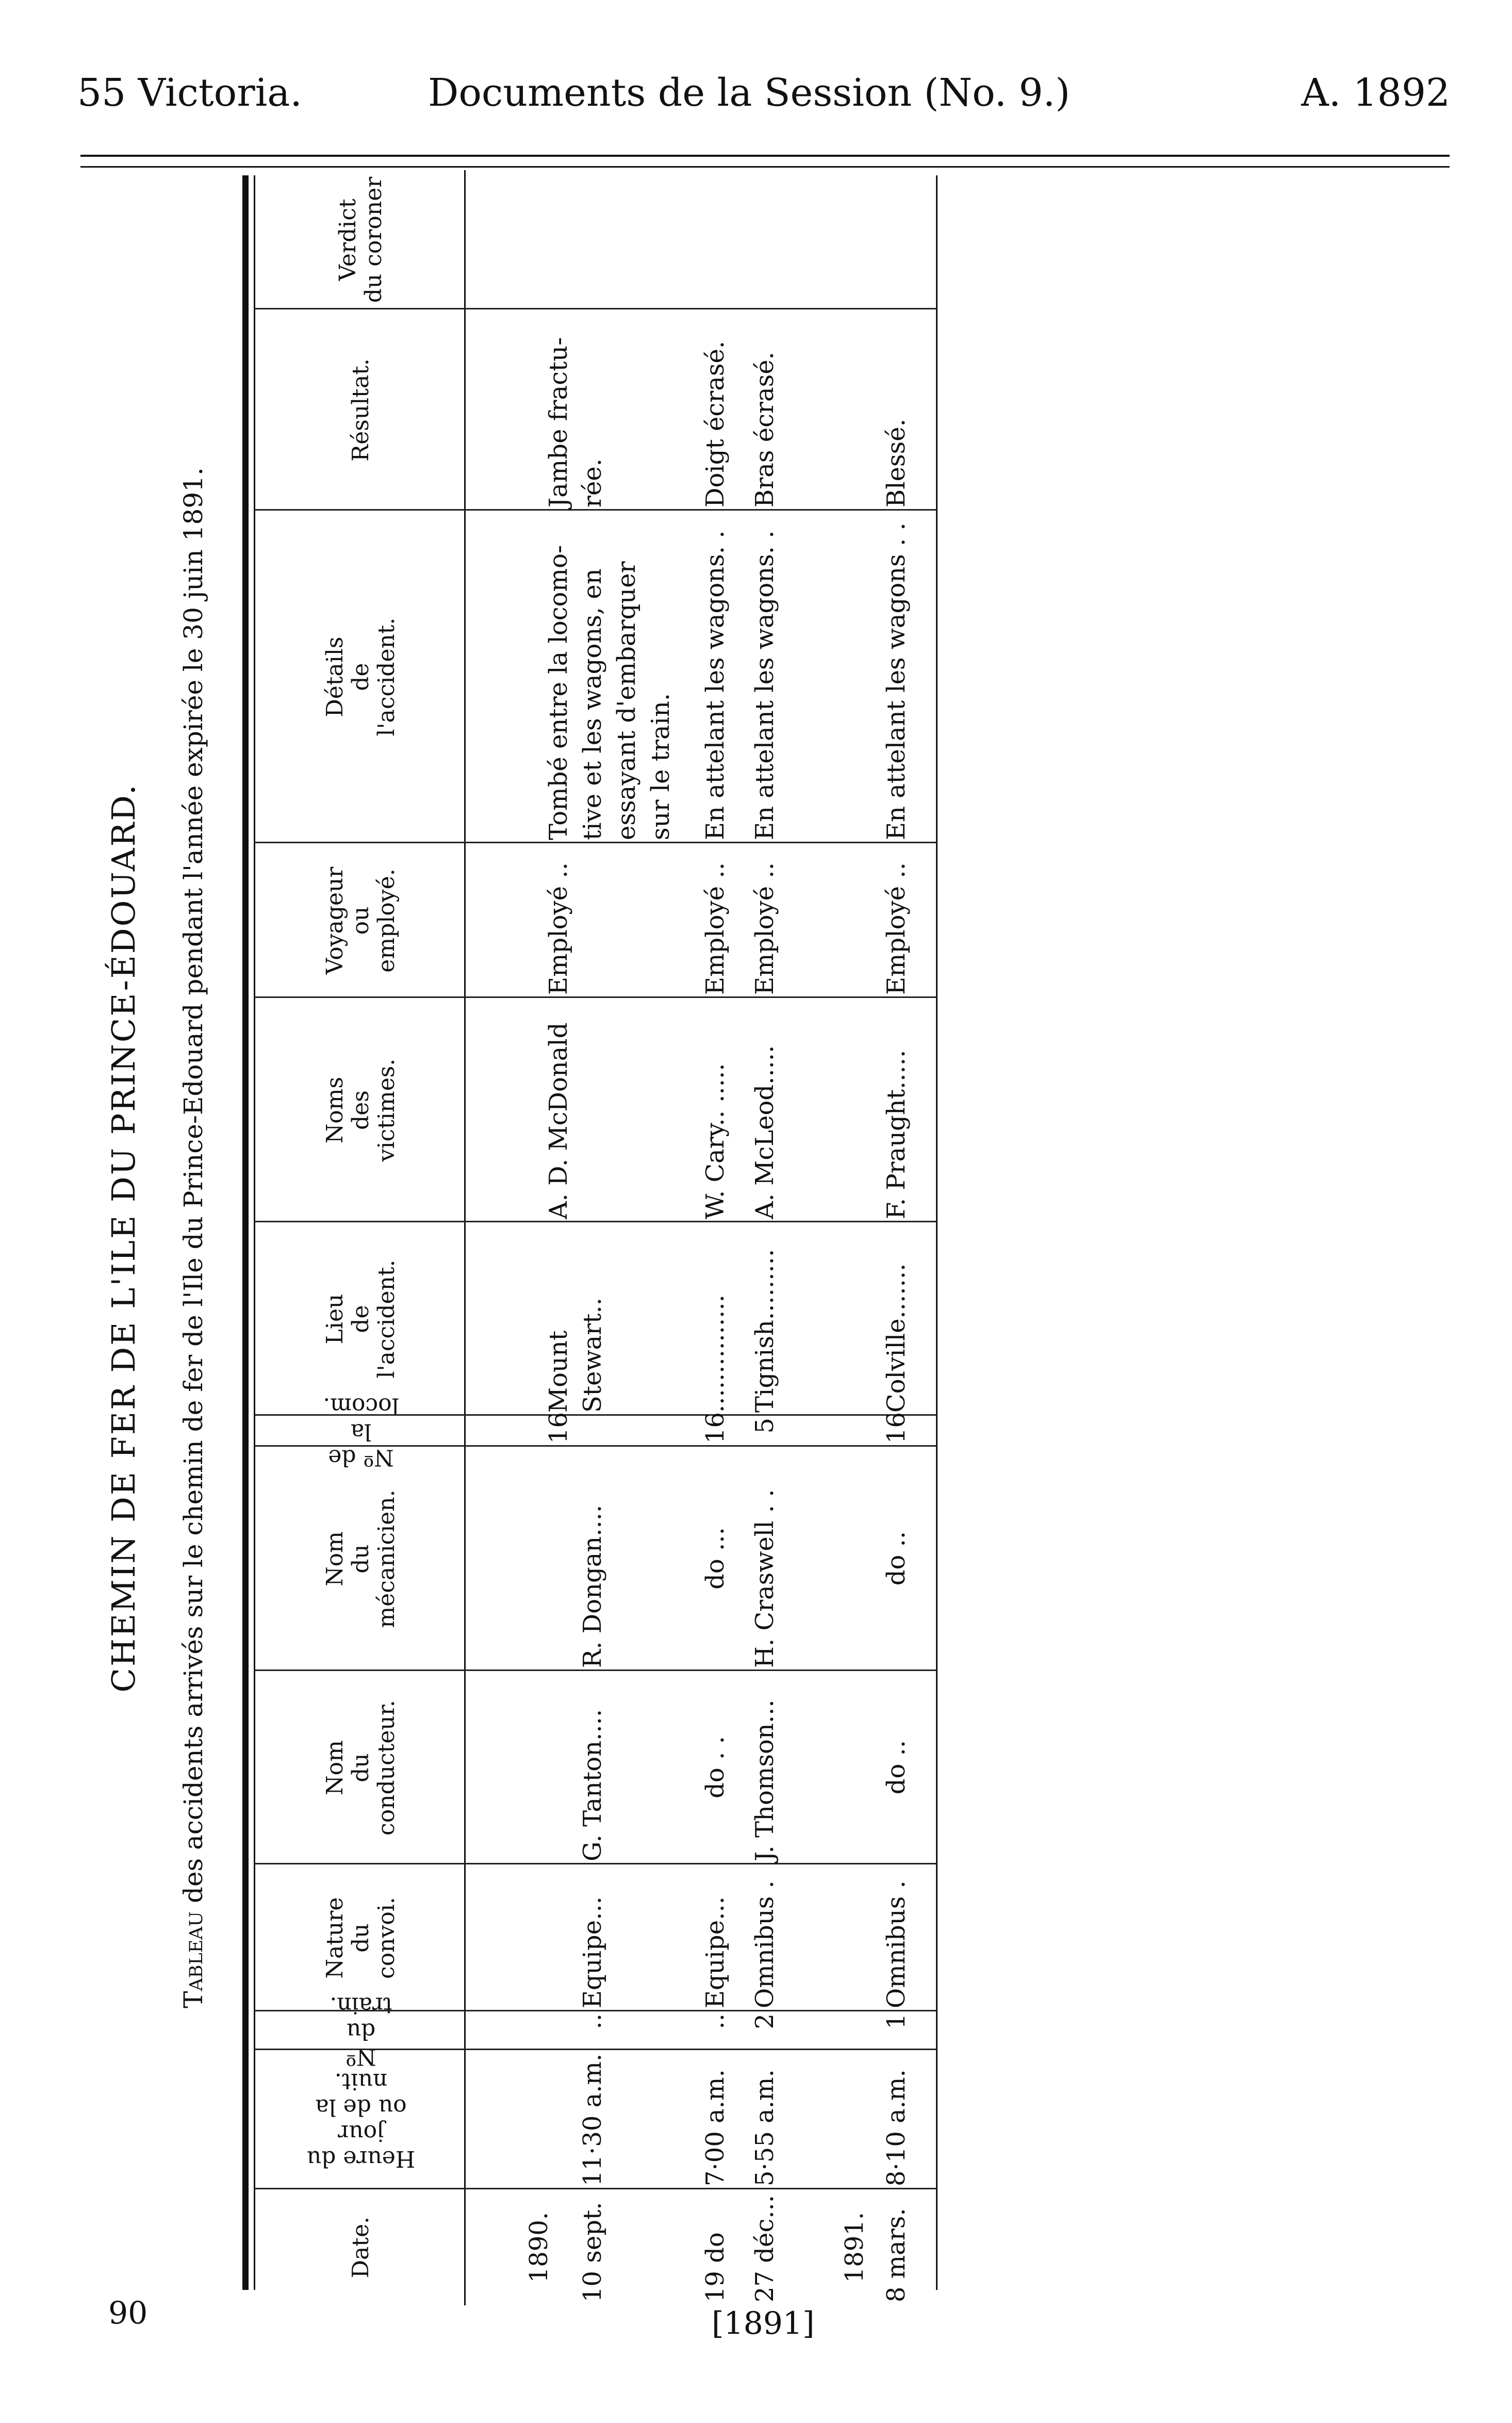  I want to click on header-rule-top, so click(765, 156).